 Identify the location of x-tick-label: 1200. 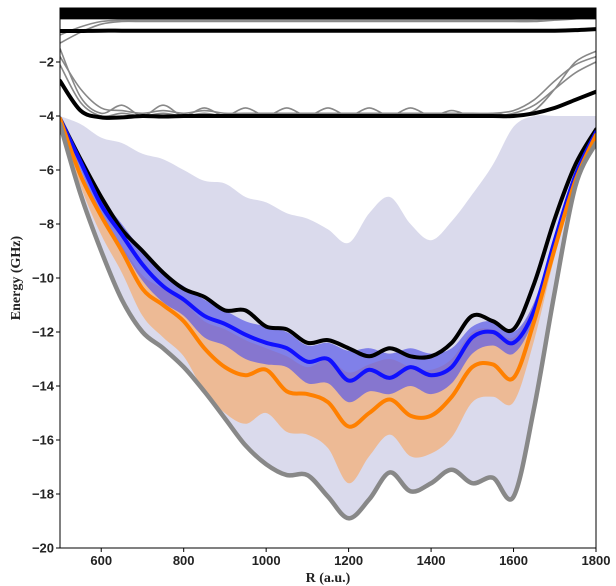
(348, 560).